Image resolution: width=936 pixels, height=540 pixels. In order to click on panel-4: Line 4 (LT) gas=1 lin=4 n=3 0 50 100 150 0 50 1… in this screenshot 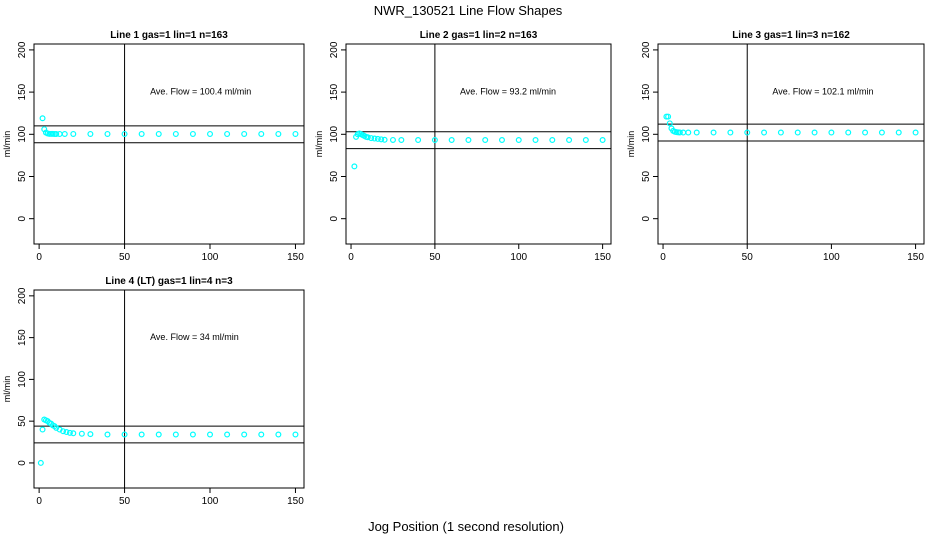, I will do `click(153, 391)`.